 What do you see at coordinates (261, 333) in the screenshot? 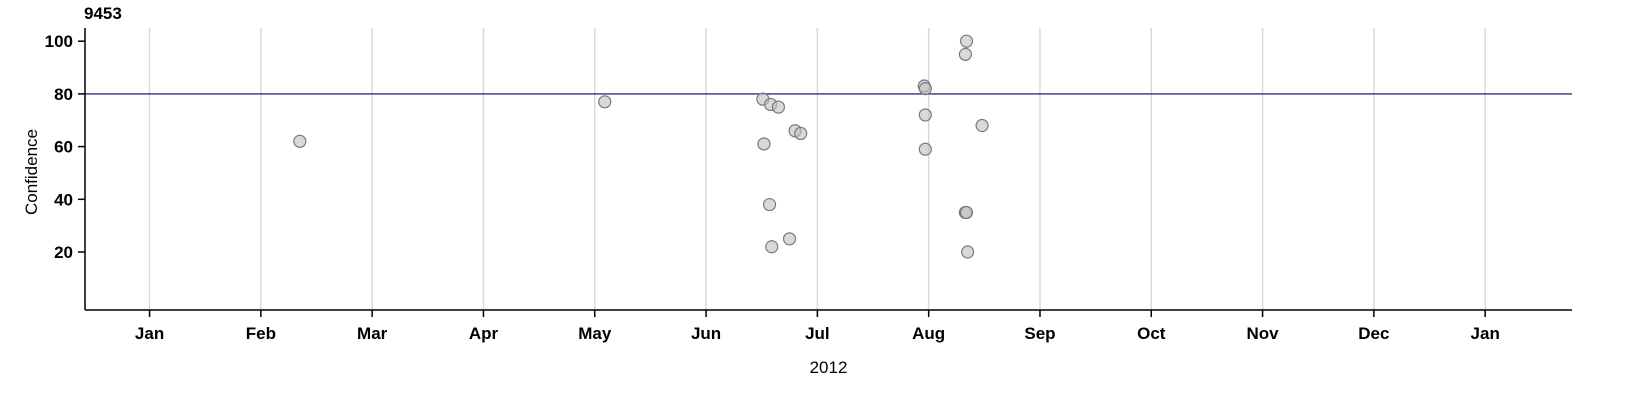
I see `x-tick-label: Feb` at bounding box center [261, 333].